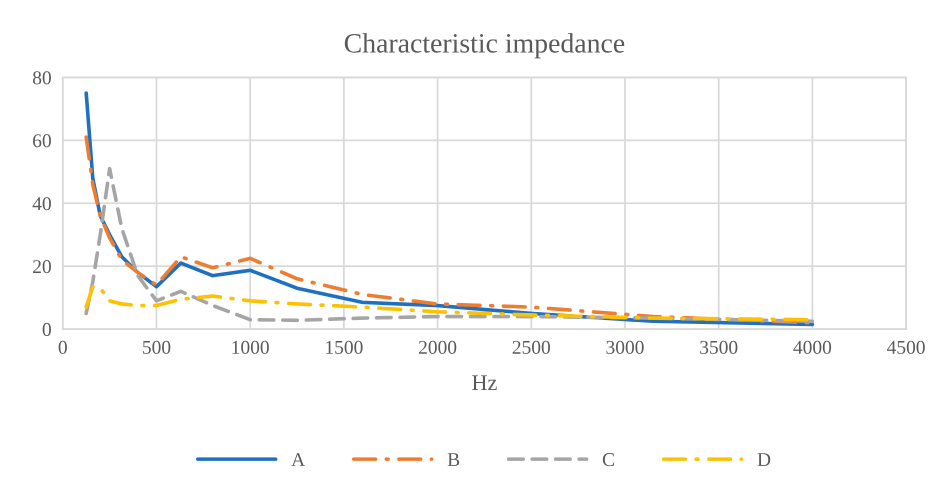  What do you see at coordinates (156, 347) in the screenshot?
I see `x-tick-label: 500` at bounding box center [156, 347].